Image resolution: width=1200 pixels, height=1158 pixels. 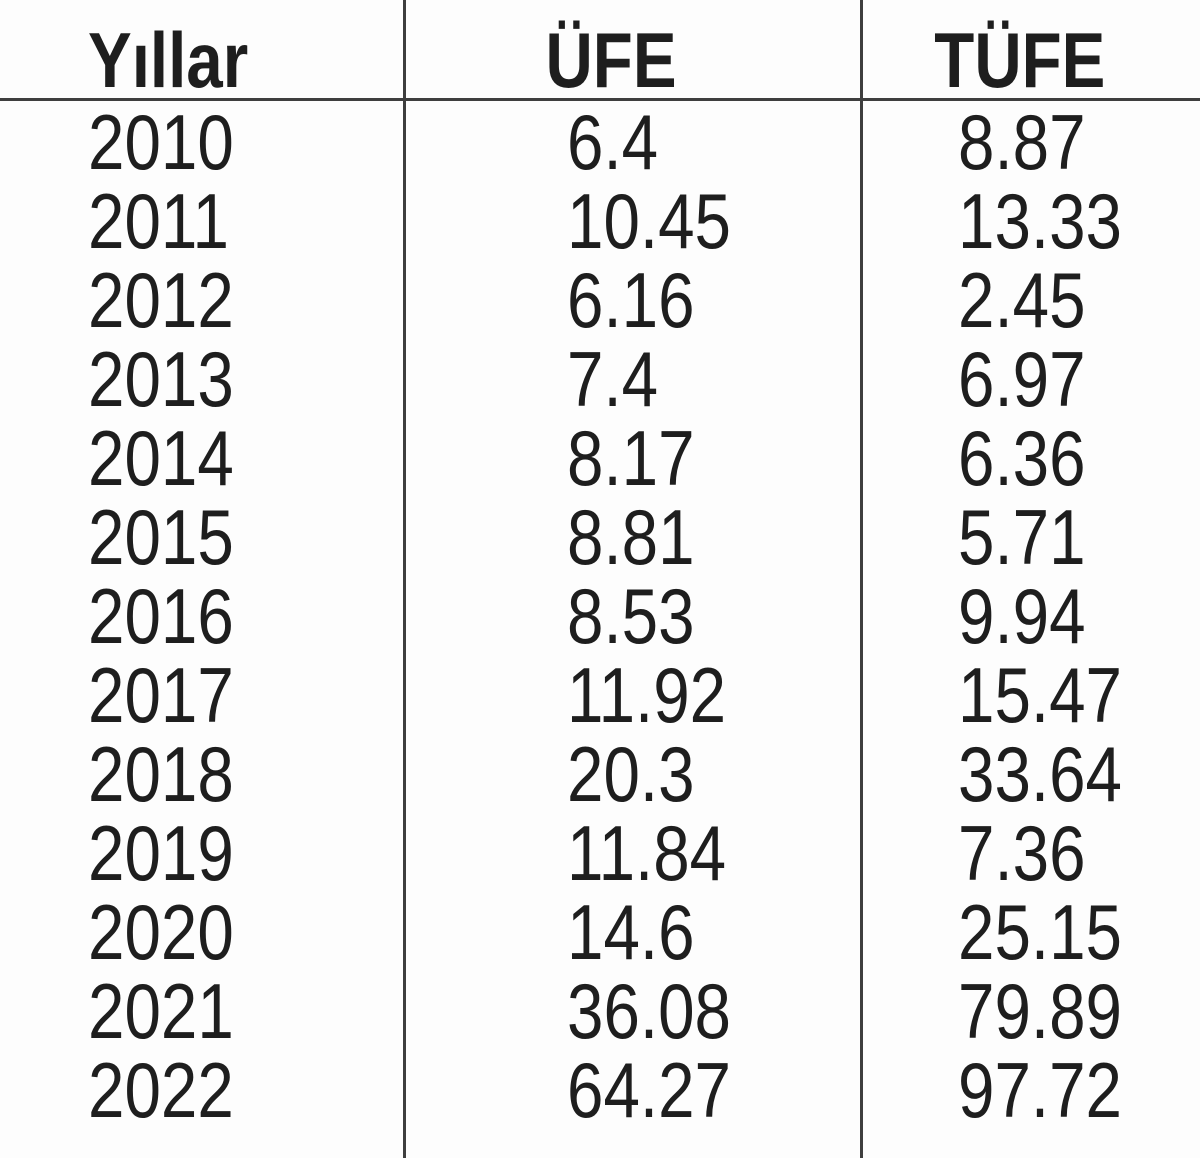 What do you see at coordinates (158, 221) in the screenshot?
I see `cell-year: 2011` at bounding box center [158, 221].